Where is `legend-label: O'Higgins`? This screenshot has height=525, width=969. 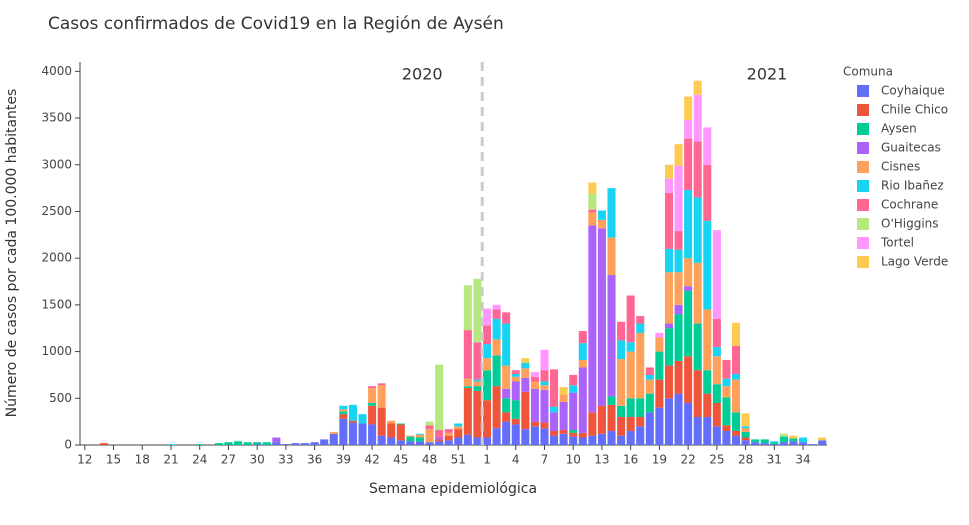 legend-label: O'Higgins is located at coordinates (910, 224).